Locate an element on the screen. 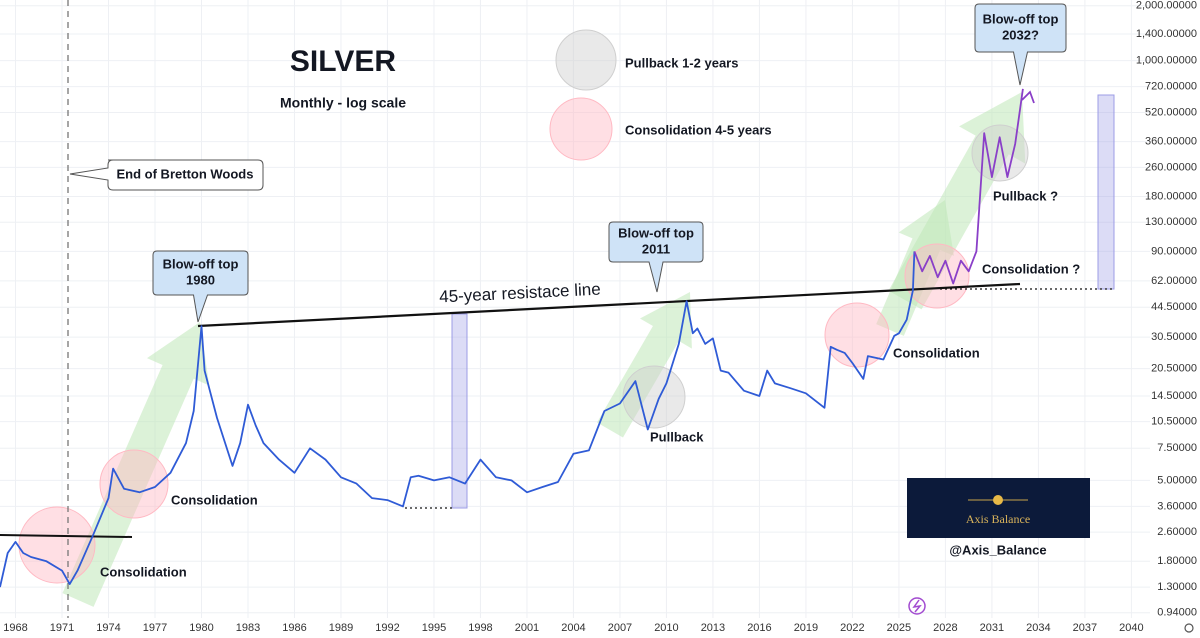 Image resolution: width=1200 pixels, height=638 pixels. x-tick-label: 1980 is located at coordinates (201, 628).